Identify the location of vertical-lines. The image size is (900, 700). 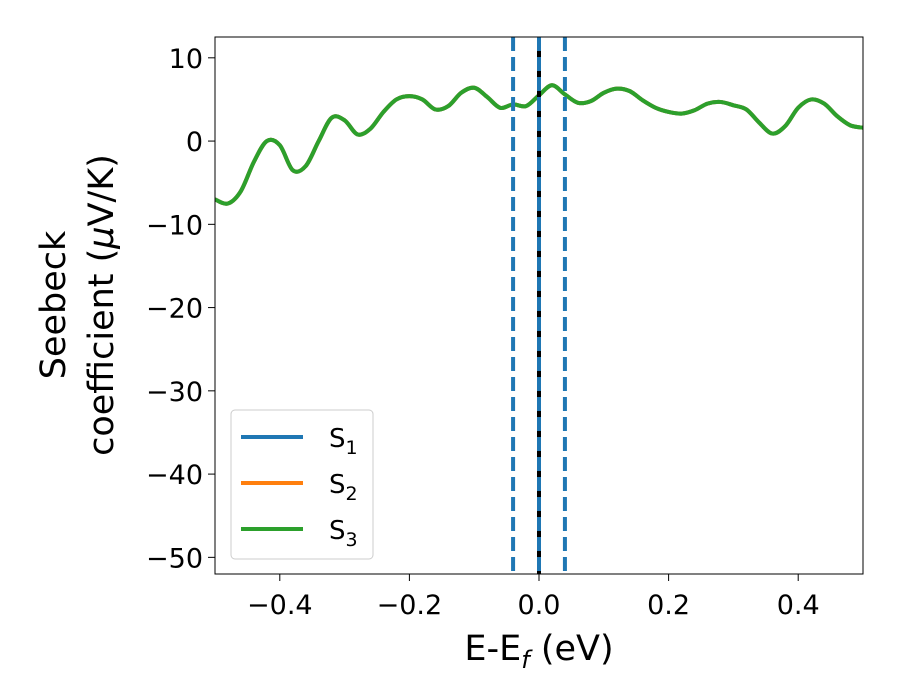
(539, 305).